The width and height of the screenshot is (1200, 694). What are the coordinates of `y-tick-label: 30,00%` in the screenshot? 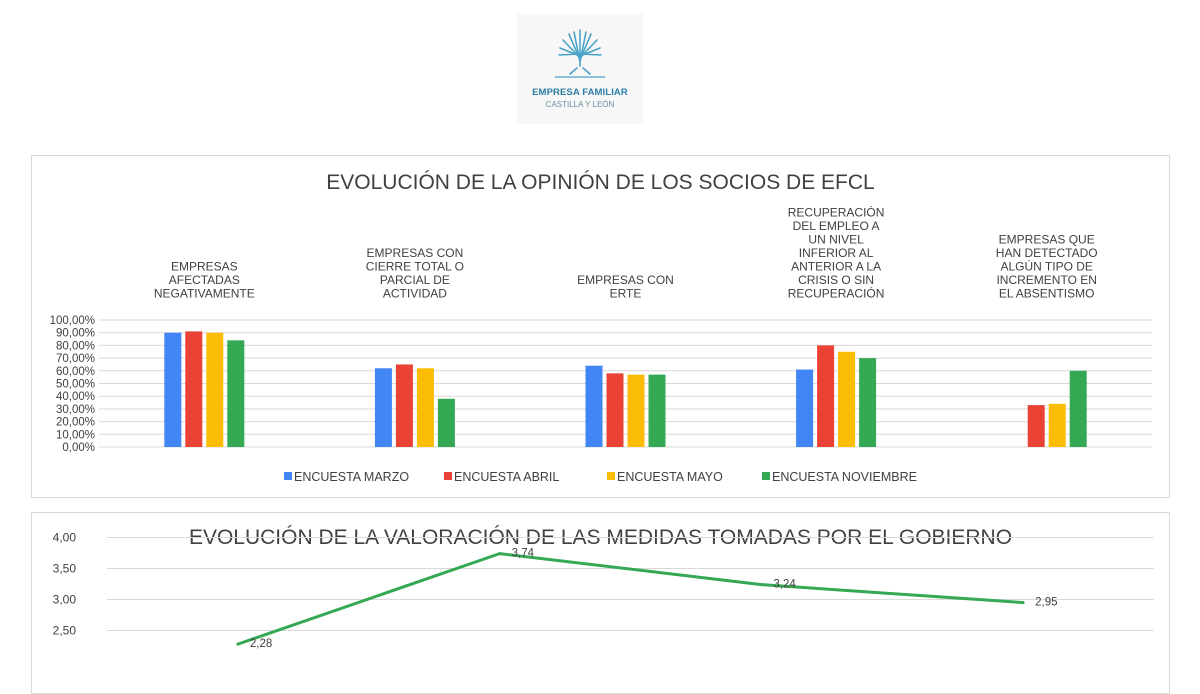 It's located at (75, 410).